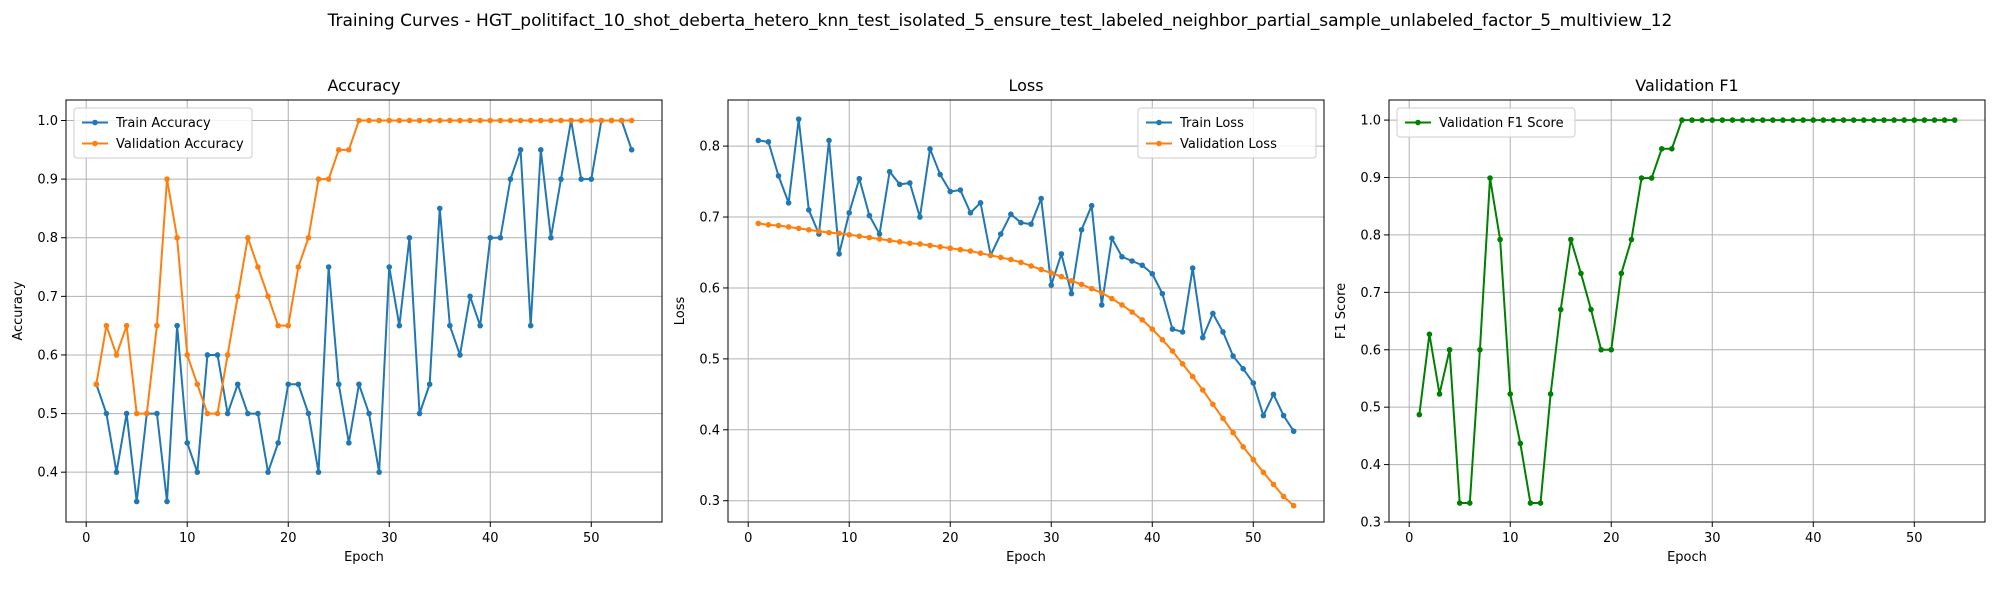 Image resolution: width=2000 pixels, height=600 pixels. What do you see at coordinates (709, 359) in the screenshot?
I see `loss-y-tick-label: 0.5` at bounding box center [709, 359].